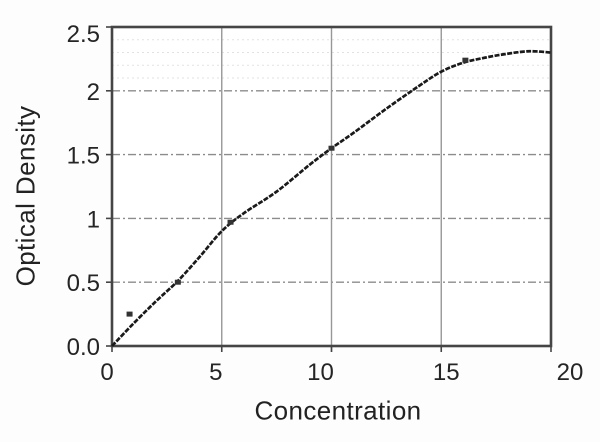 The width and height of the screenshot is (600, 442). What do you see at coordinates (93, 219) in the screenshot?
I see `y-tick-label: 1` at bounding box center [93, 219].